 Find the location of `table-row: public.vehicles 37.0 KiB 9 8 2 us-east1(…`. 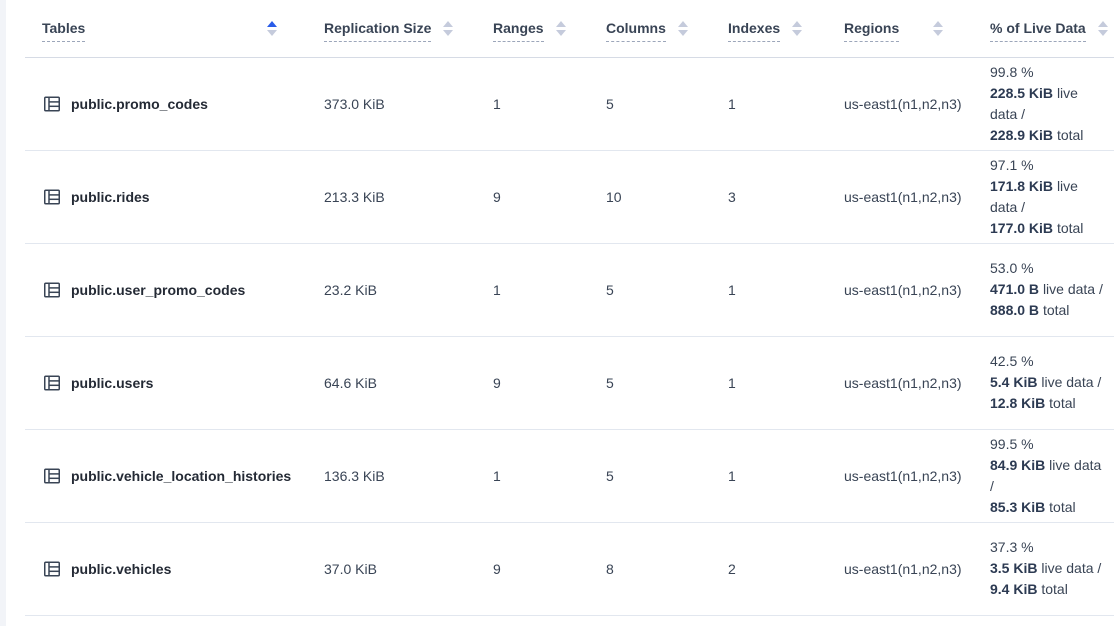

table-row: public.vehicles 37.0 KiB 9 8 2 us-east1(… is located at coordinates (569, 569).